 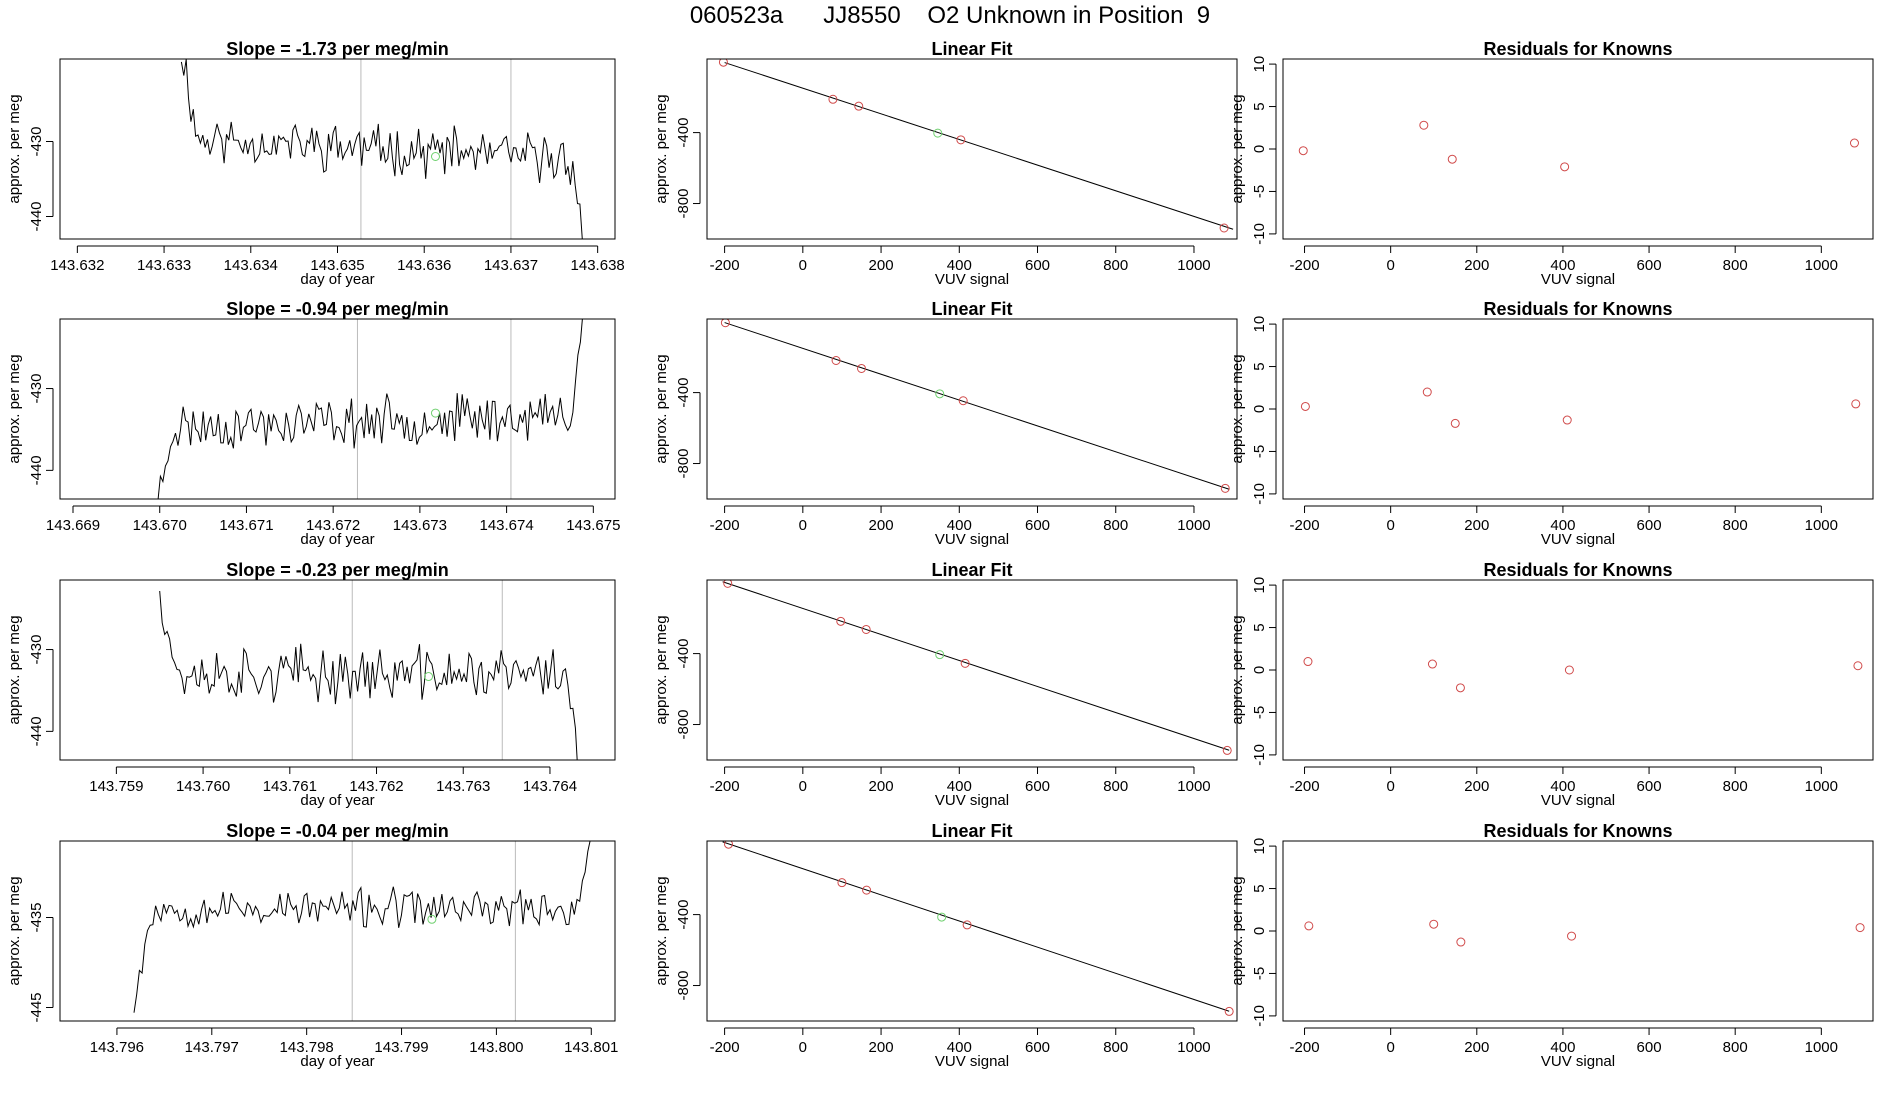 I want to click on panel-title: Residuals for Knowns, so click(x=1577, y=309).